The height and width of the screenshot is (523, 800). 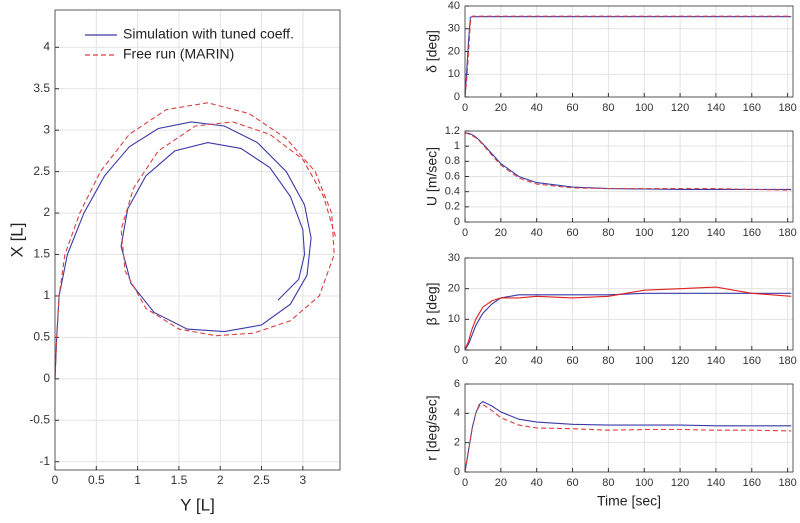 I want to click on y-tick-label: 40, so click(x=454, y=6).